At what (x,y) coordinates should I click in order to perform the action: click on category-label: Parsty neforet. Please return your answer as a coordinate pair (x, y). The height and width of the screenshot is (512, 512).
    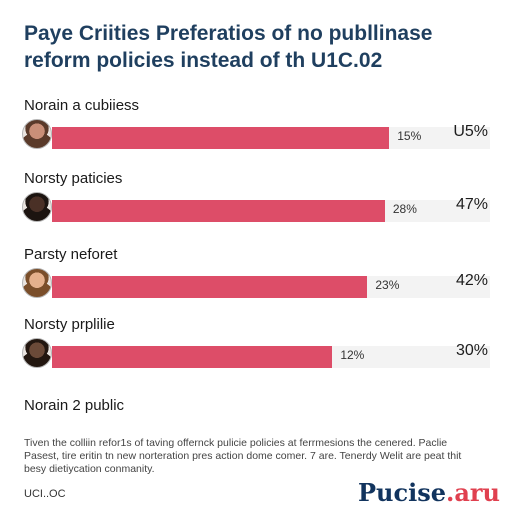
    Looking at the image, I should click on (71, 254).